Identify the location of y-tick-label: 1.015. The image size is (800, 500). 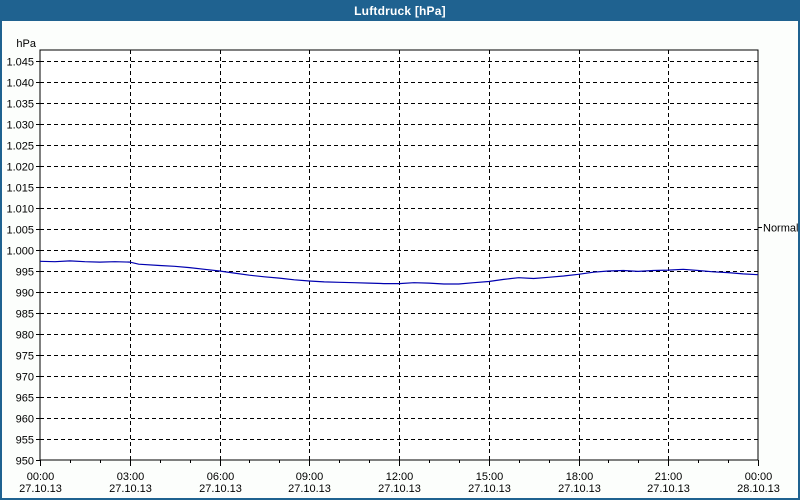
(20, 189).